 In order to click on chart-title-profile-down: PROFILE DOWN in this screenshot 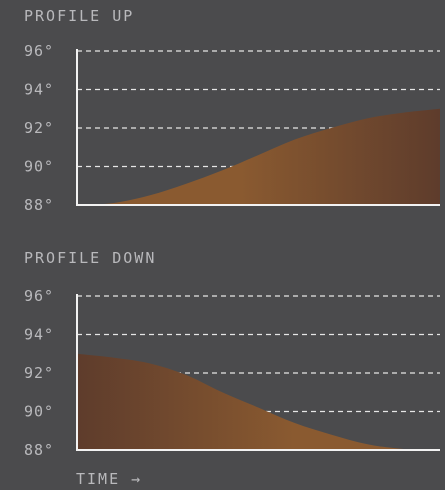, I will do `click(90, 258)`.